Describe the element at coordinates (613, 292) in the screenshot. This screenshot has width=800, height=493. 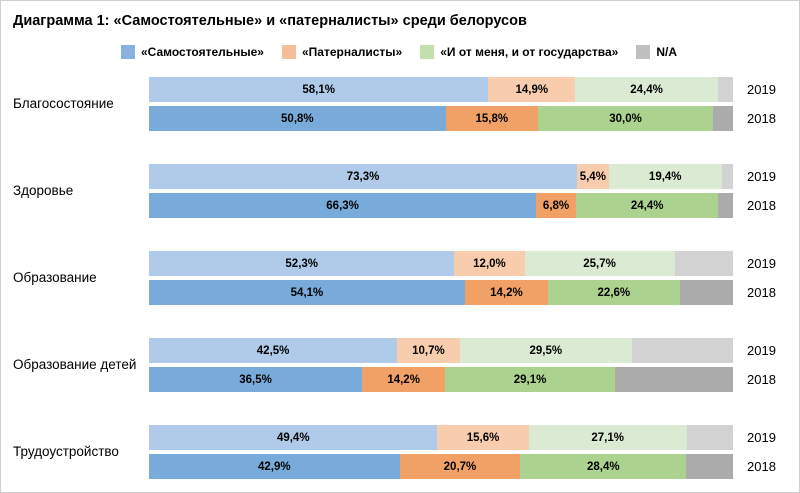
I see `segment-both: 22,6%` at that location.